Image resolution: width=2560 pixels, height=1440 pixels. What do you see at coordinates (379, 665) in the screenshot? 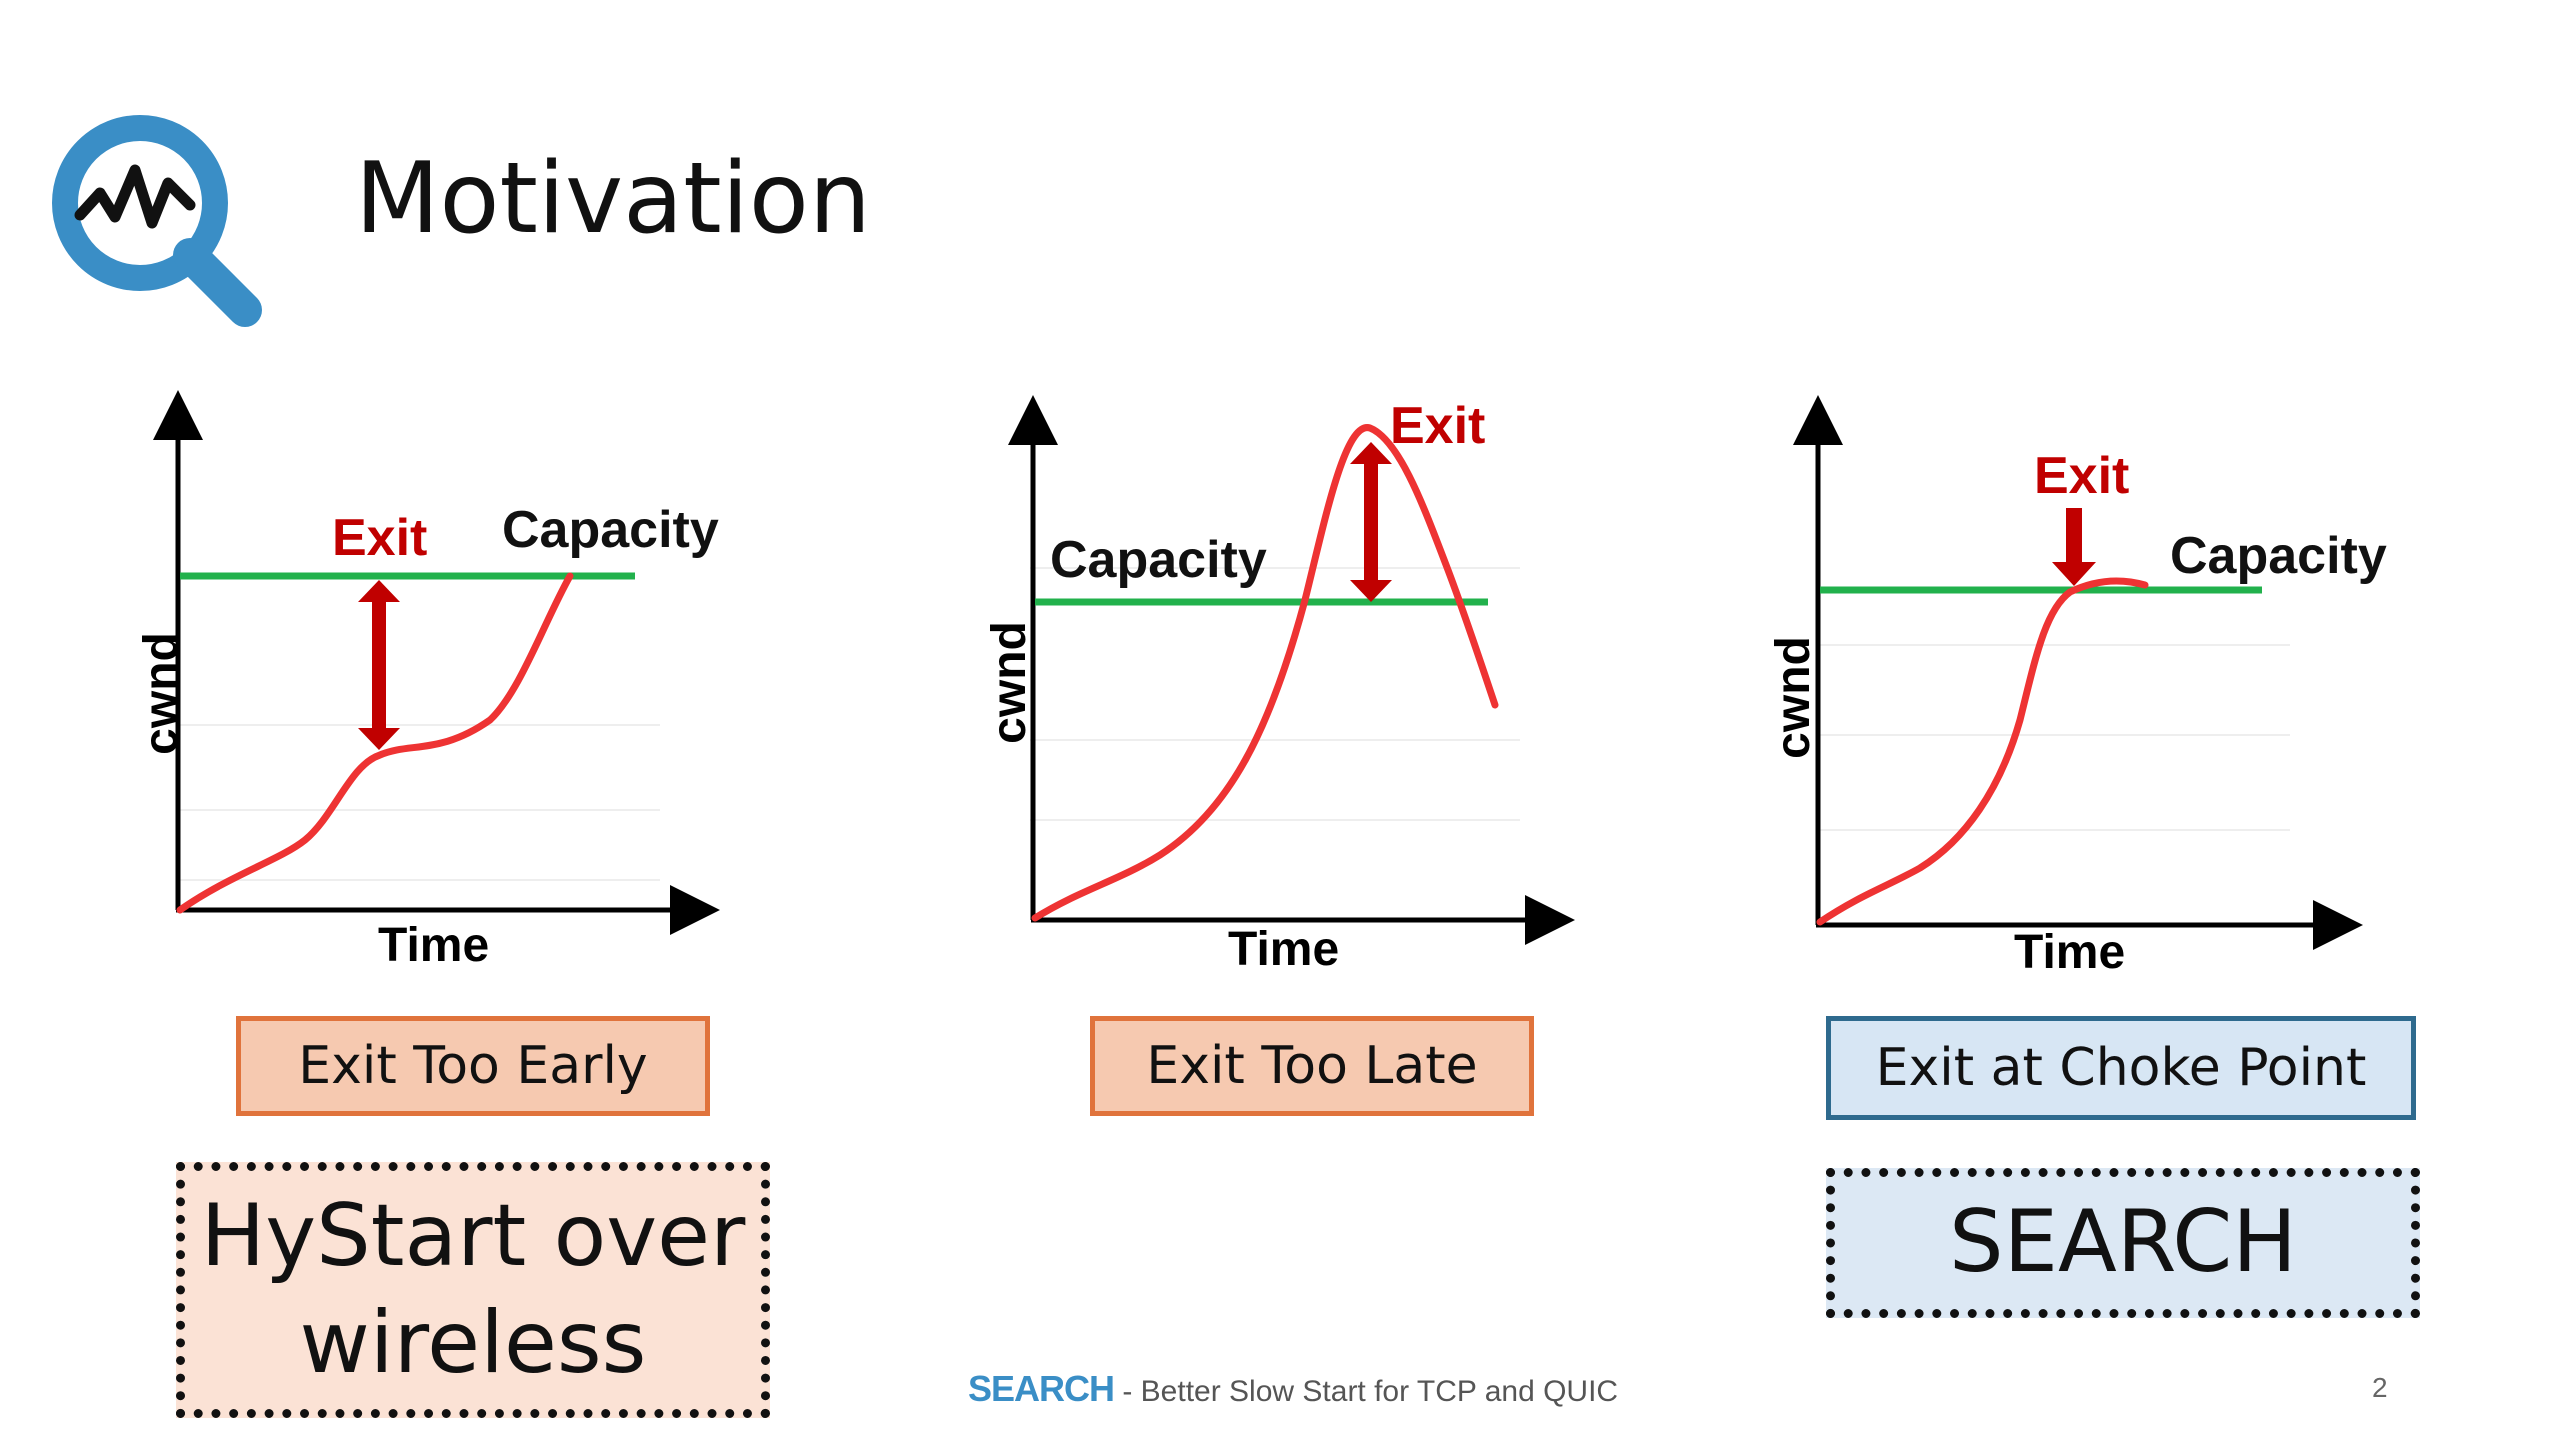
I see `exit-gap-arrow` at bounding box center [379, 665].